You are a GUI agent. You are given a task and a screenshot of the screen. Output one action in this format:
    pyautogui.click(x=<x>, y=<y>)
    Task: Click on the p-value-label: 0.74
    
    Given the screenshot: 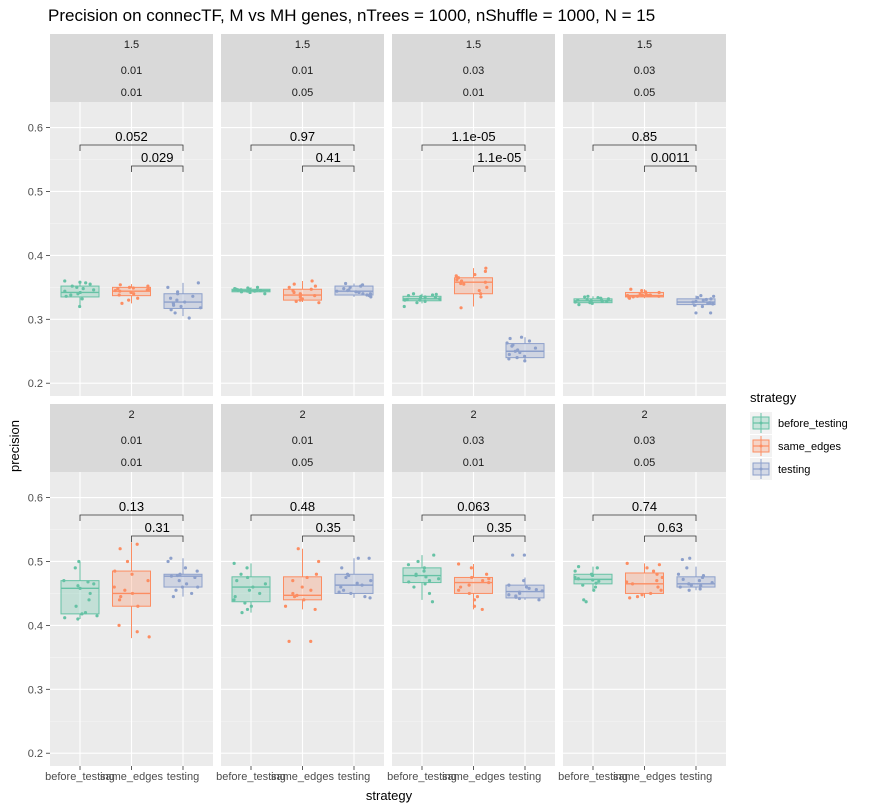 What is the action you would take?
    pyautogui.click(x=644, y=506)
    